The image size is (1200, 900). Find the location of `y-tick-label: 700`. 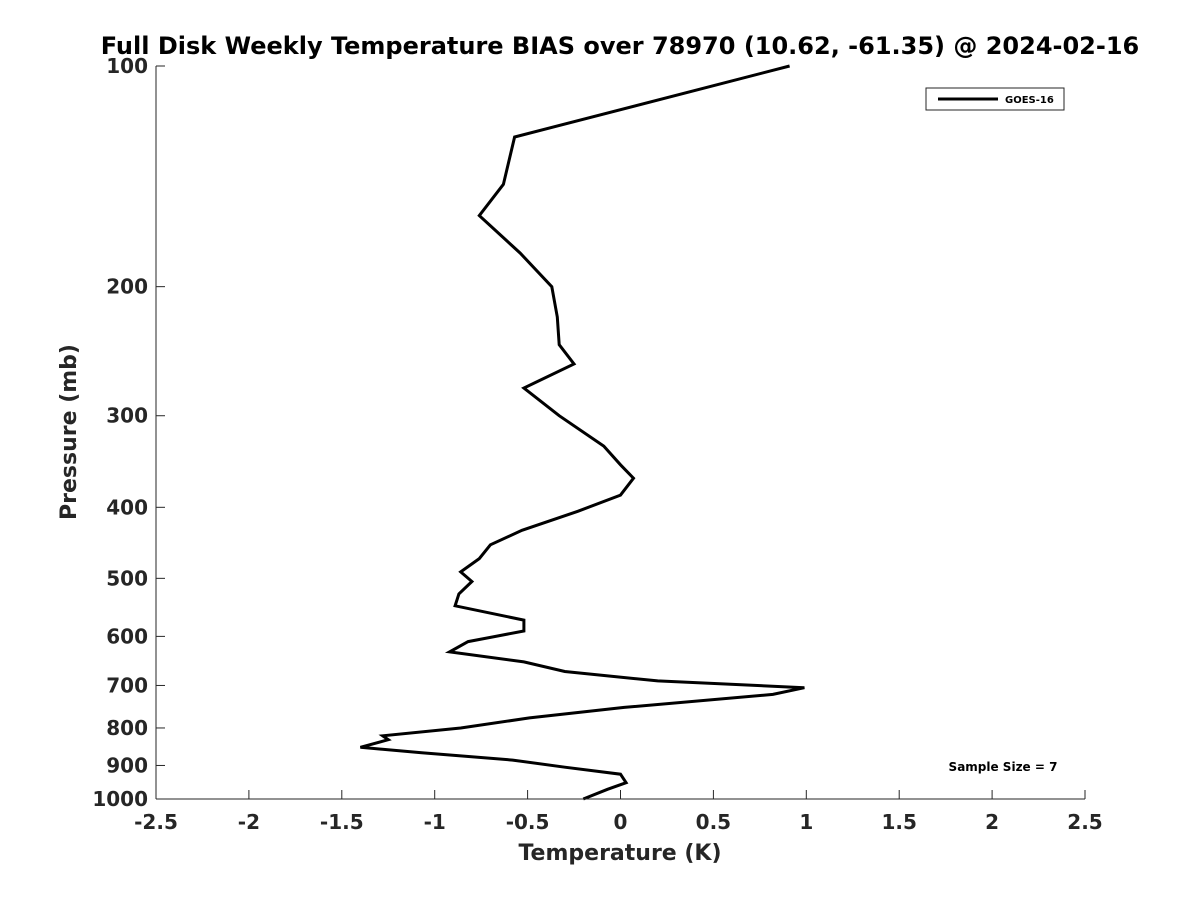

y-tick-label: 700 is located at coordinates (127, 685).